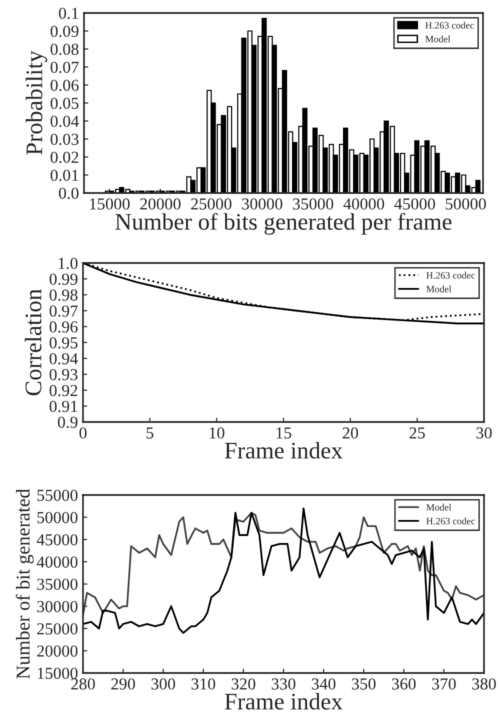 This screenshot has width=498, height=719. What do you see at coordinates (64, 32) in the screenshot?
I see `y-tick-label: 0.09` at bounding box center [64, 32].